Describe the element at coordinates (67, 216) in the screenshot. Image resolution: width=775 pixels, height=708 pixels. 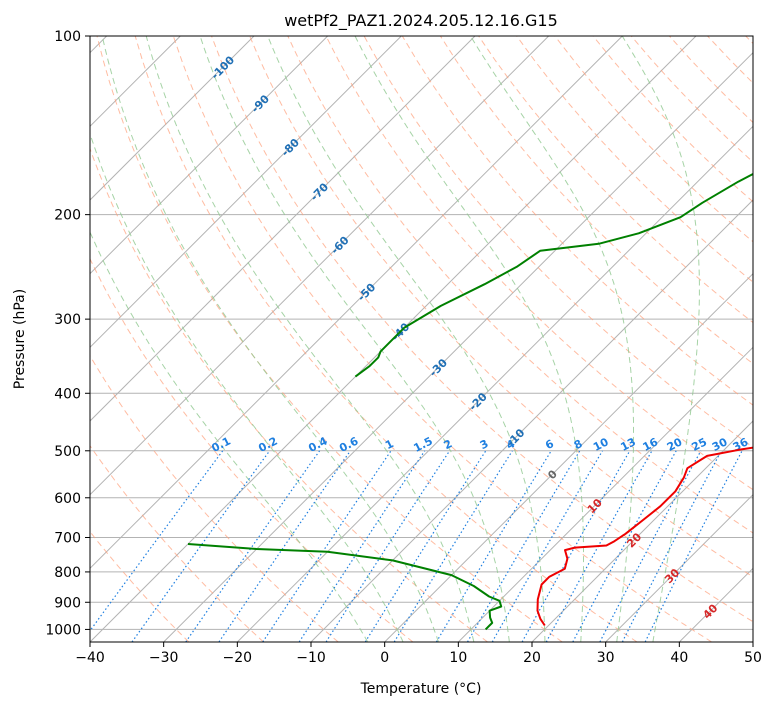
I see `y-tick-label: 200` at that location.